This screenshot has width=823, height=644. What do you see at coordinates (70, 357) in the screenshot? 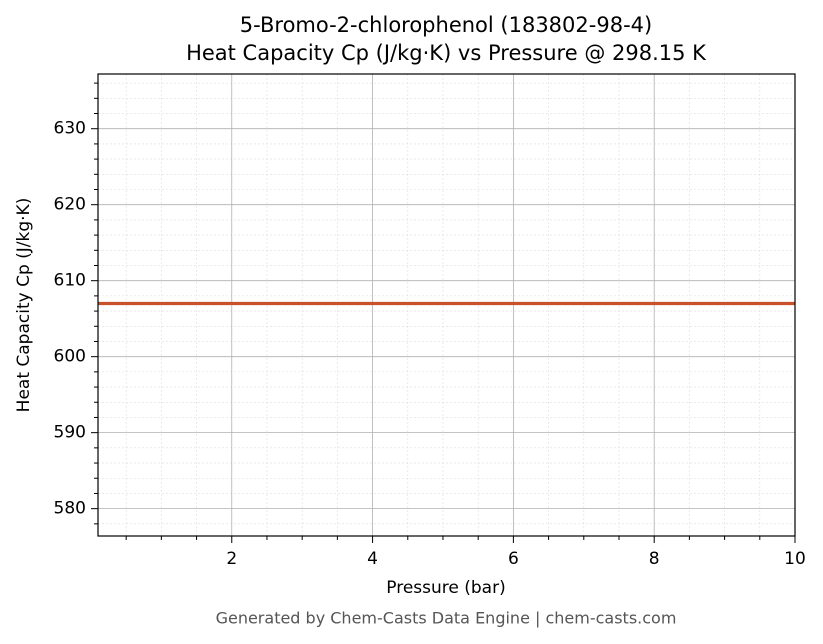
I see `y-tick-label: 600` at bounding box center [70, 357].